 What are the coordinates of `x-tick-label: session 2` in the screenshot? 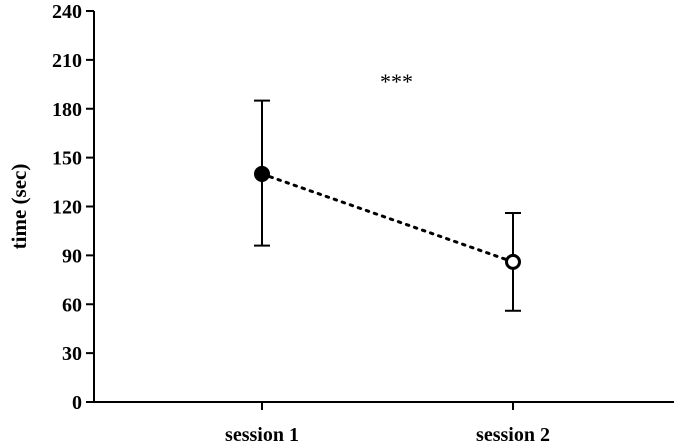 It's located at (513, 434).